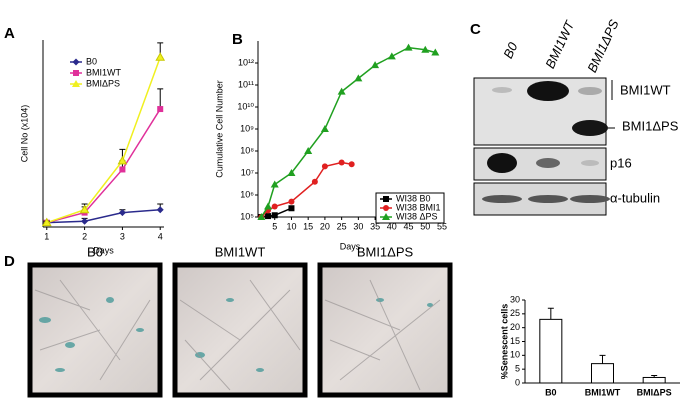 This screenshot has width=685, height=405. I want to click on lane-label: BMI1WT, so click(559, 44).